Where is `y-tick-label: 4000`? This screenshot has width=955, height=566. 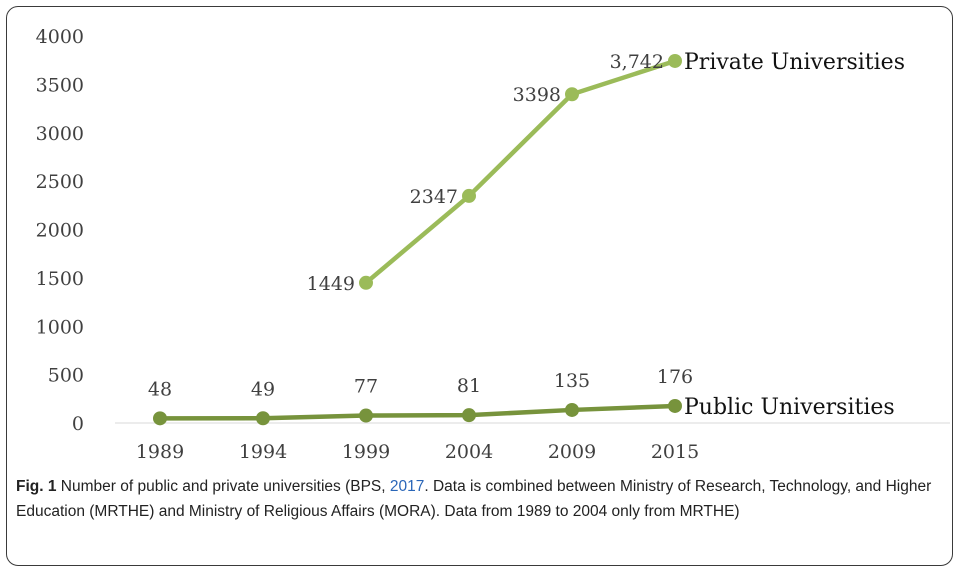 y-tick-label: 4000 is located at coordinates (60, 37).